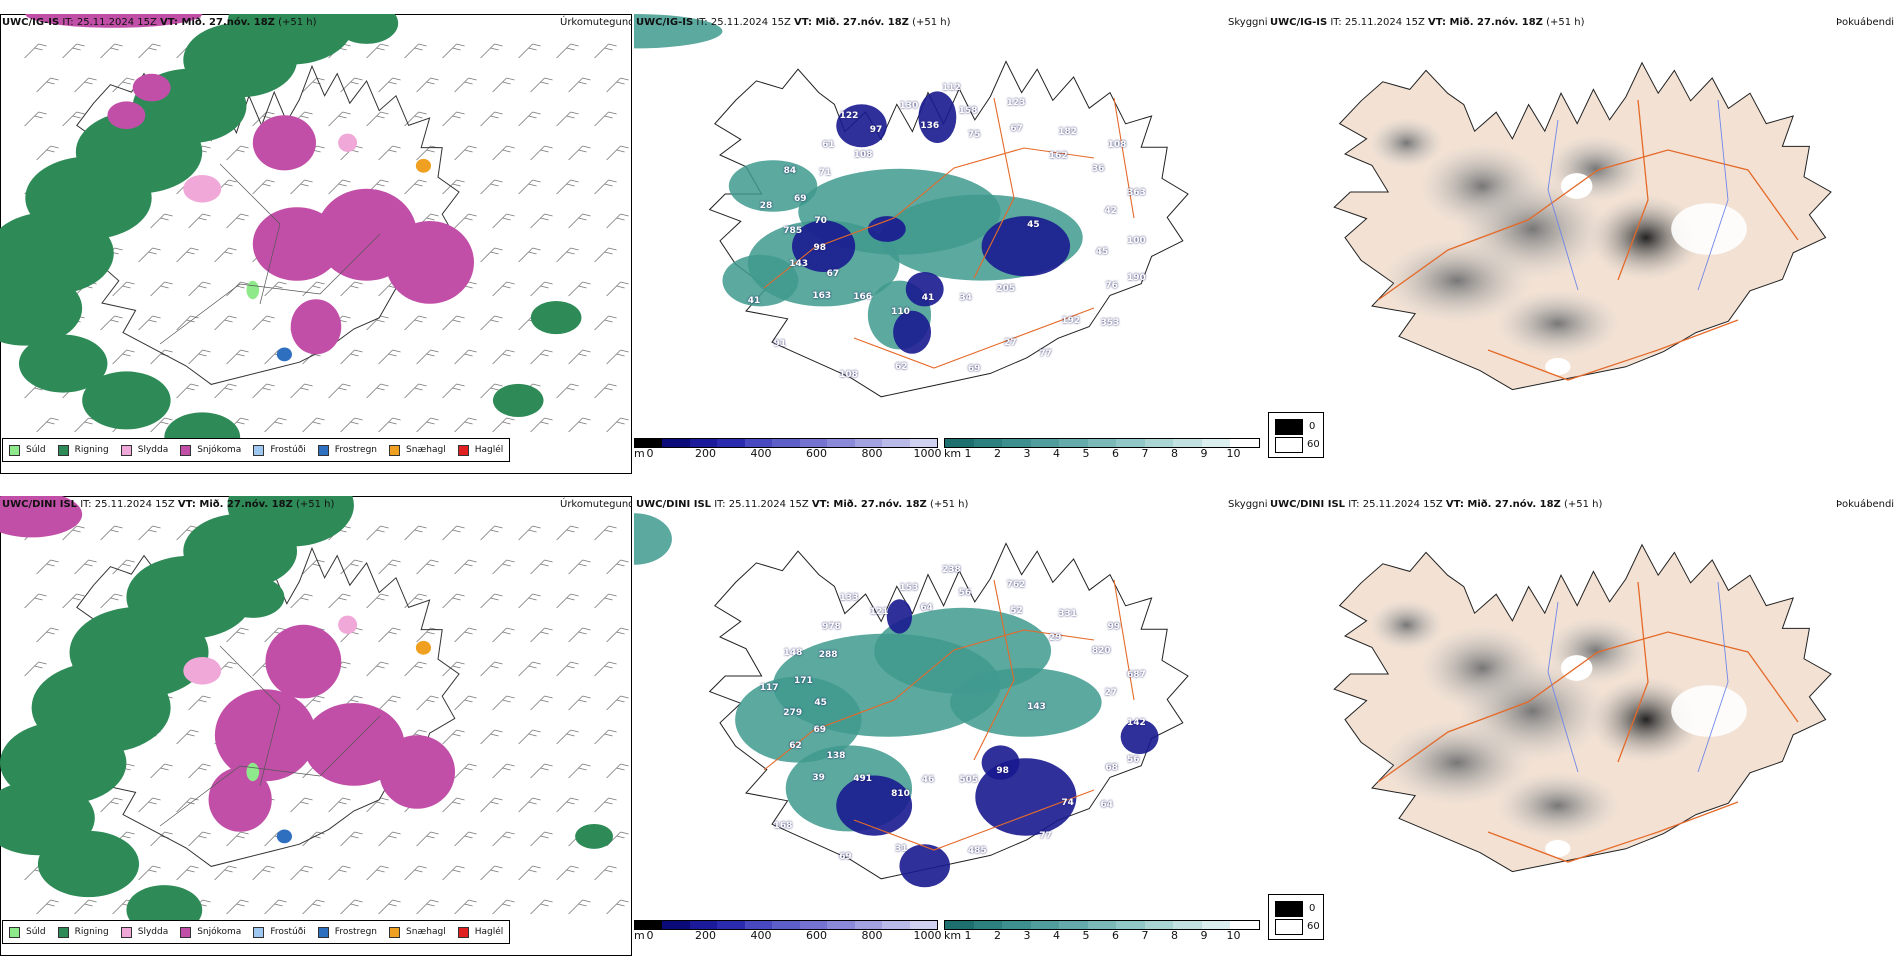 The width and height of the screenshot is (1900, 966). I want to click on visibility-value-label: 75, so click(974, 134).